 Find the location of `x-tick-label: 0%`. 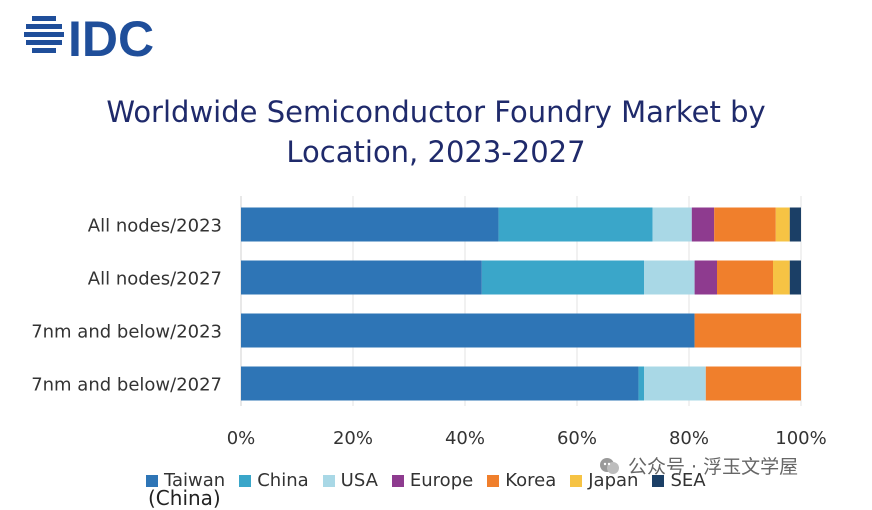

x-tick-label: 0% is located at coordinates (241, 438).